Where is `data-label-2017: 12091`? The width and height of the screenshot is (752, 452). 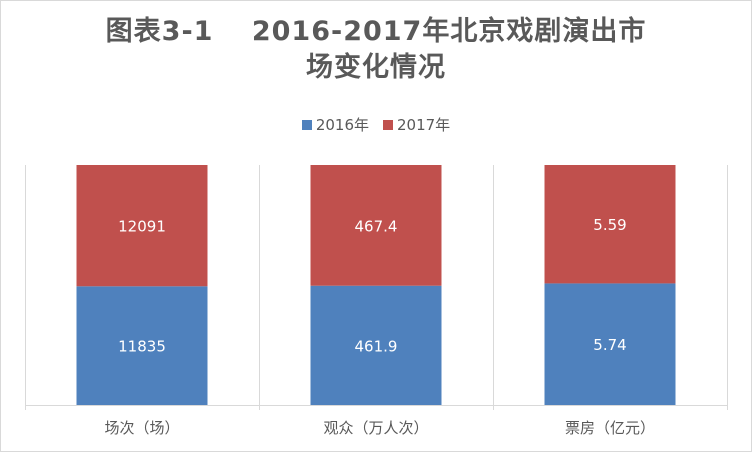 data-label-2017: 12091 is located at coordinates (142, 227).